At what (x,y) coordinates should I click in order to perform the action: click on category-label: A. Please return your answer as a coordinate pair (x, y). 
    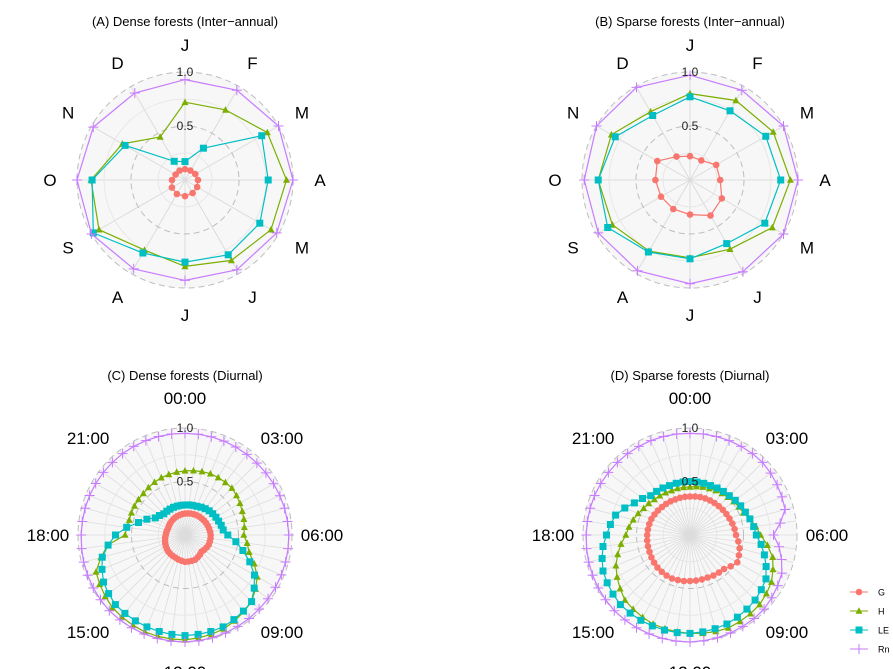
    Looking at the image, I should click on (623, 297).